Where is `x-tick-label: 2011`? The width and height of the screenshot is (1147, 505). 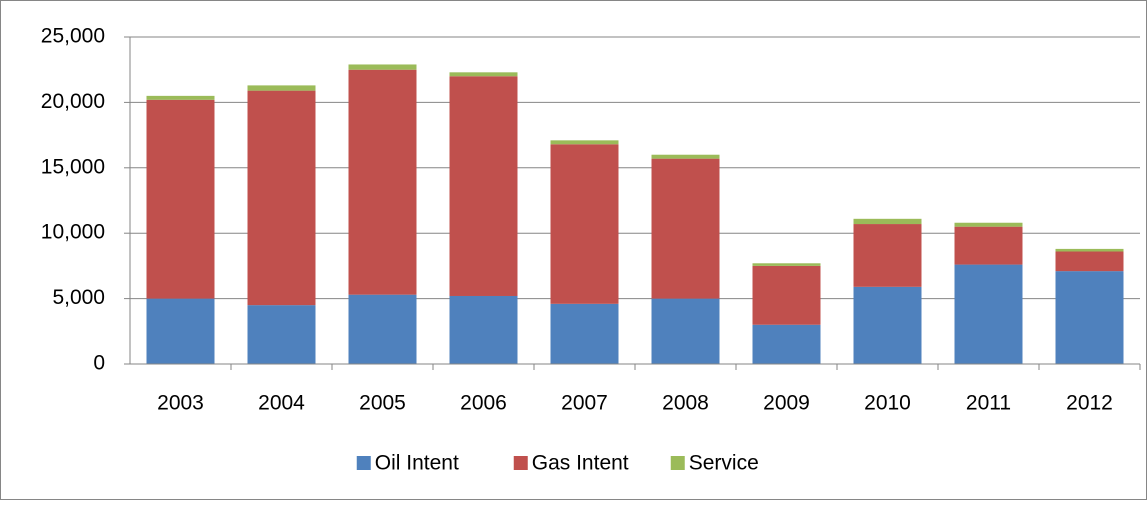 x-tick-label: 2011 is located at coordinates (988, 403).